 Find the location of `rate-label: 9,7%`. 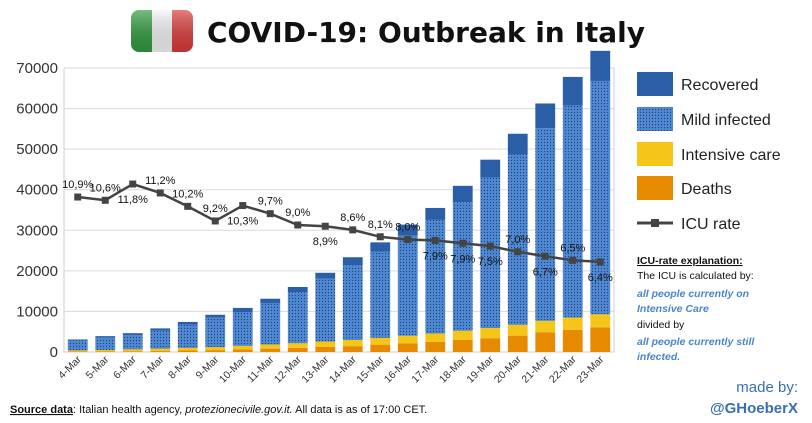

rate-label: 9,7% is located at coordinates (270, 202).